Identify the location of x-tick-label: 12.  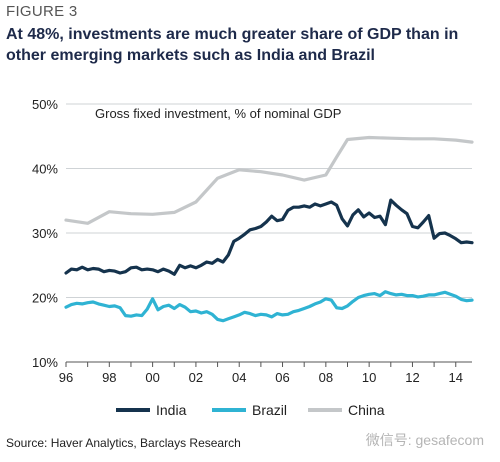
(412, 377).